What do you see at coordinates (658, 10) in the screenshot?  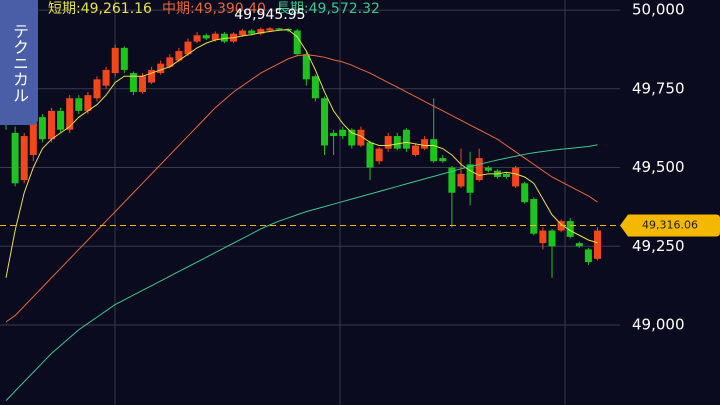 I see `y-tick-label: 50,000` at bounding box center [658, 10].